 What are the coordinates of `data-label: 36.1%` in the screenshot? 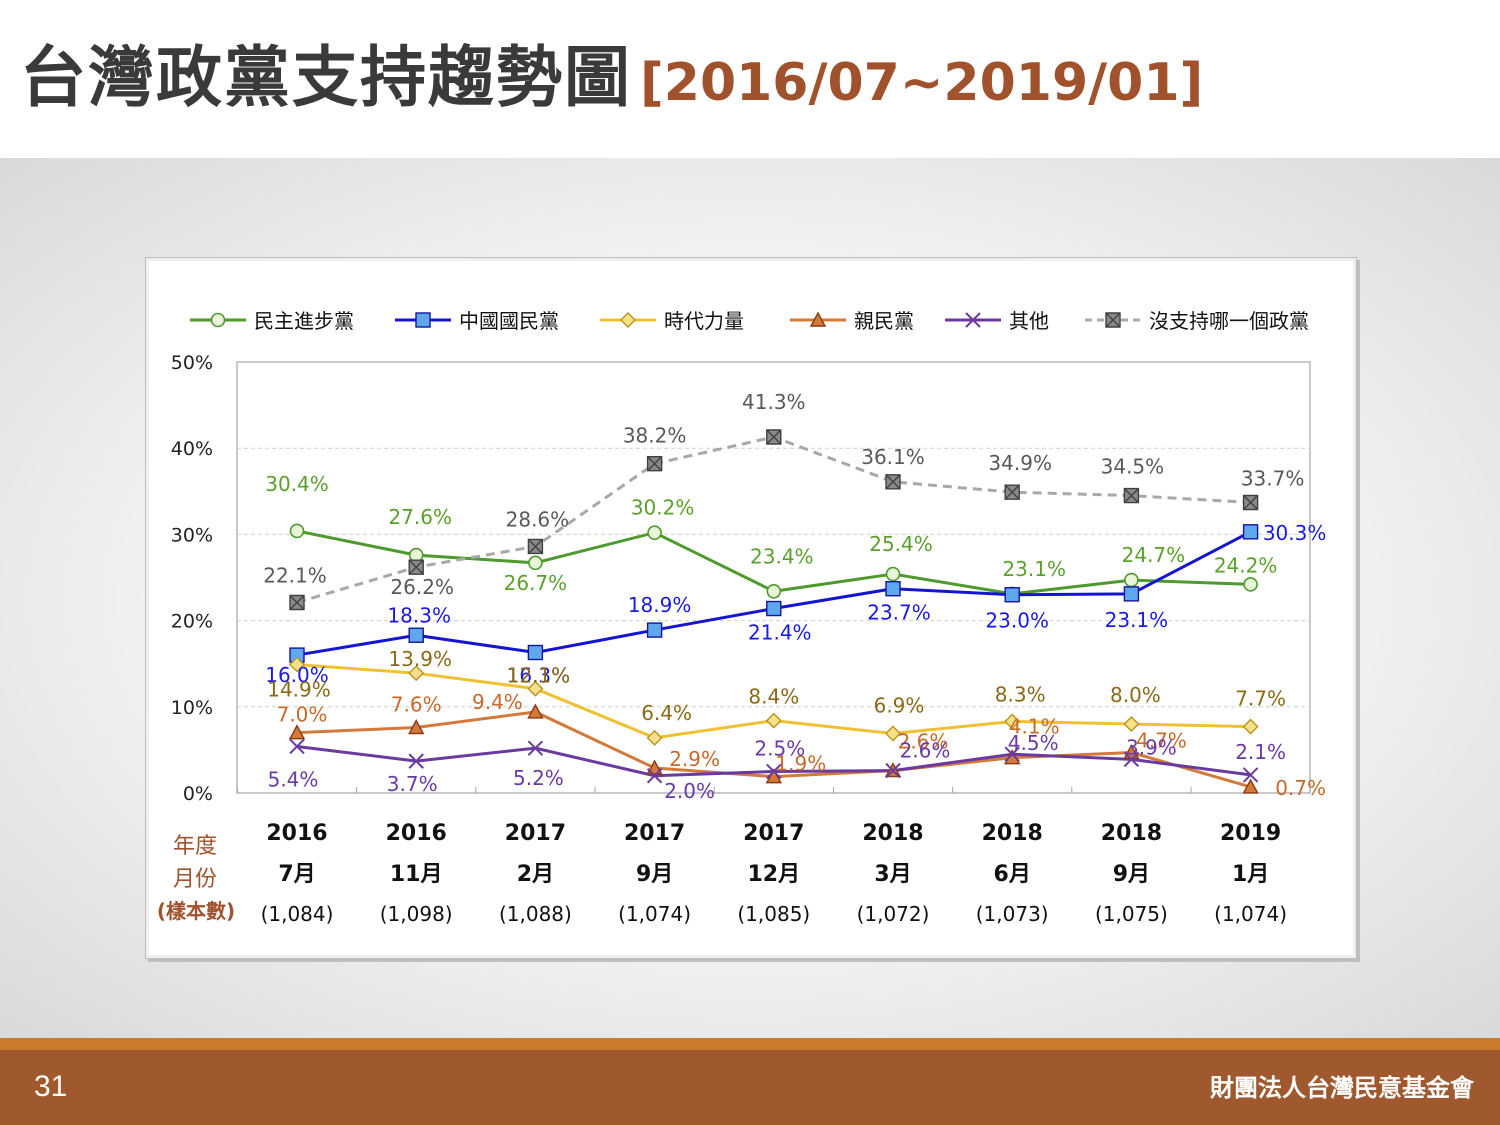 It's located at (893, 457).